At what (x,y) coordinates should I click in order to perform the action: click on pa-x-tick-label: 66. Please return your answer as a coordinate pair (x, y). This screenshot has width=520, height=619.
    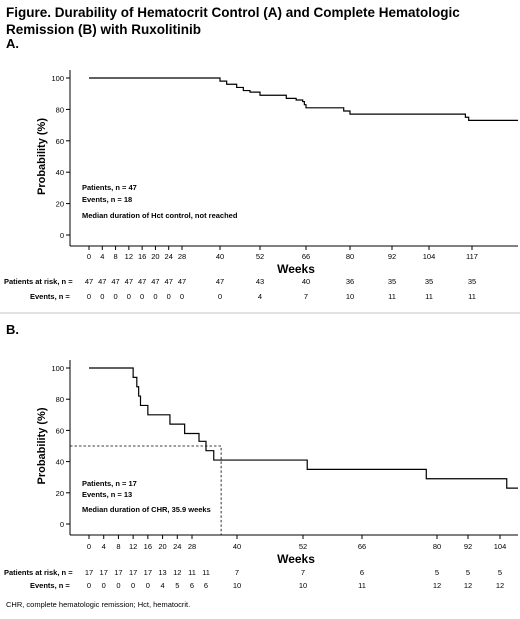
    Looking at the image, I should click on (306, 256).